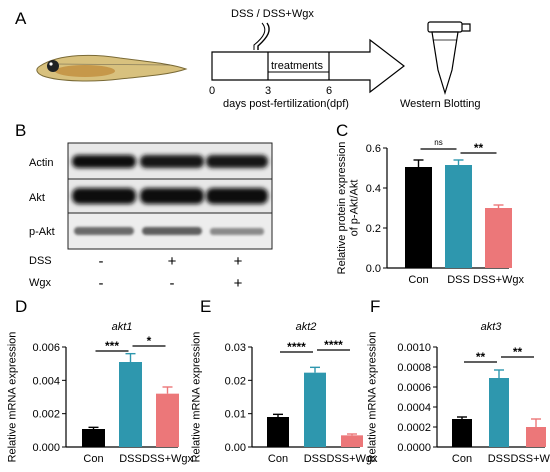 The height and width of the screenshot is (472, 550). I want to click on panel-d-y-tick-label: 0.000, so click(46, 448).